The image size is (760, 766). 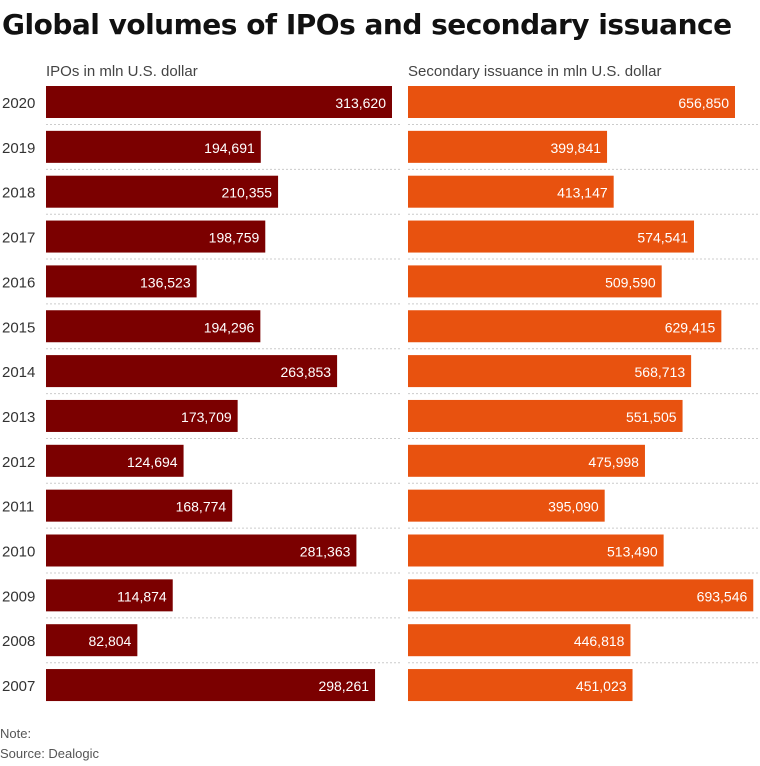 I want to click on data-label: 513,490, so click(x=632, y=552).